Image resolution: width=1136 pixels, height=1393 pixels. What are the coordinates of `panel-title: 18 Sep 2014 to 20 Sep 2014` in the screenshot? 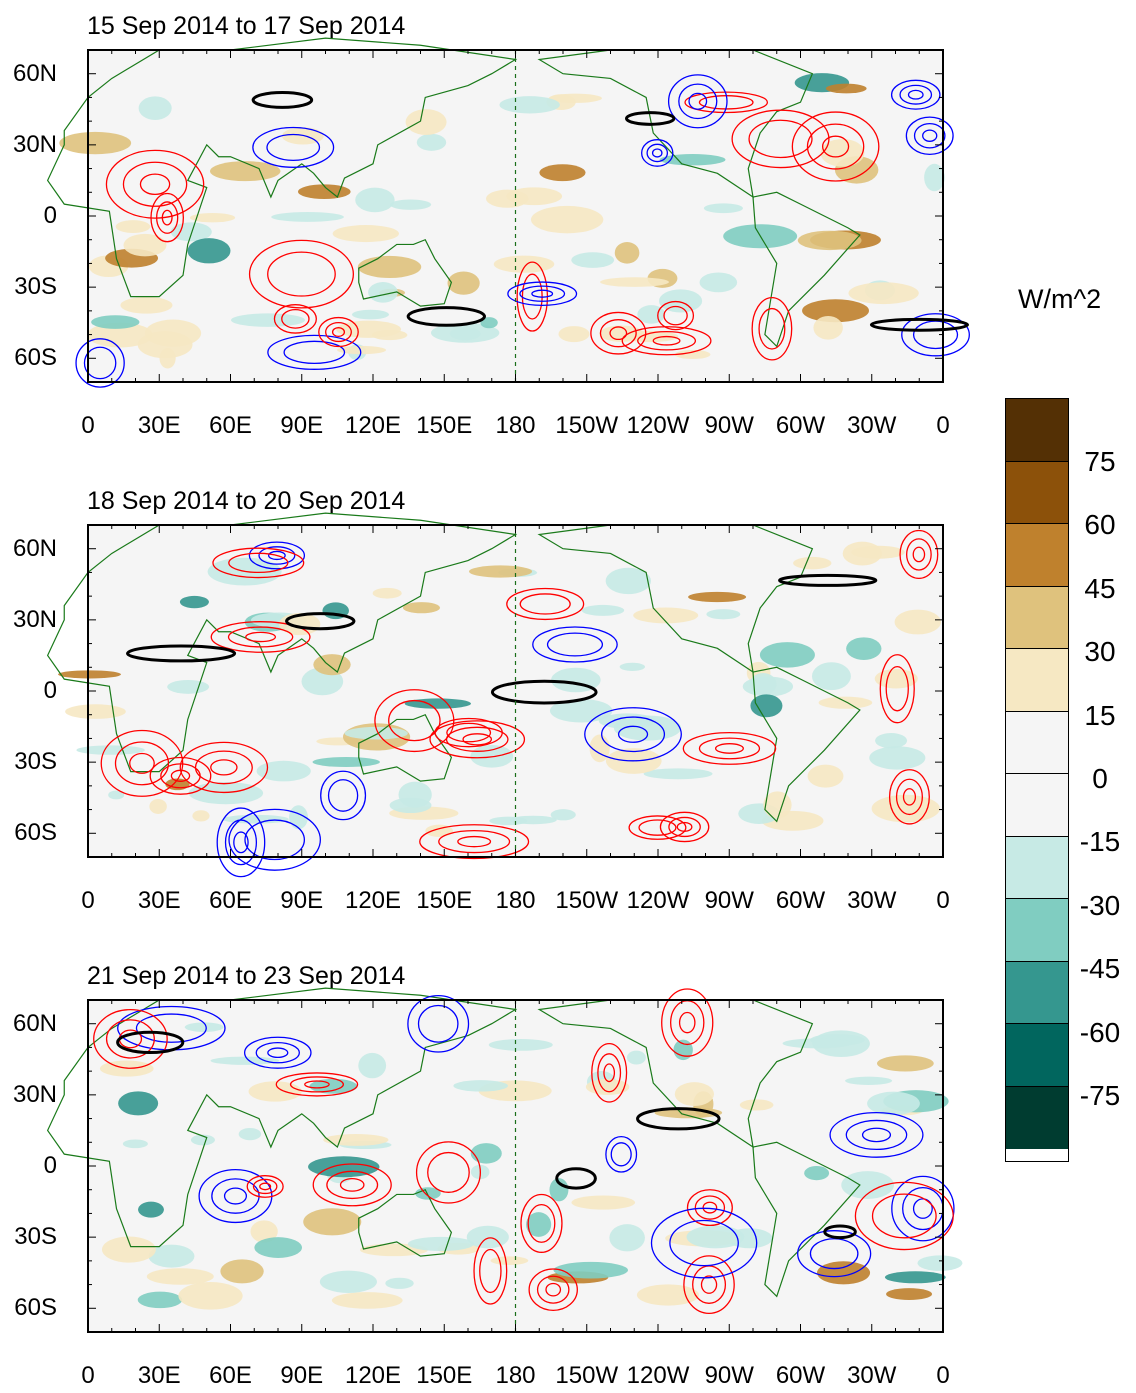 It's located at (246, 501).